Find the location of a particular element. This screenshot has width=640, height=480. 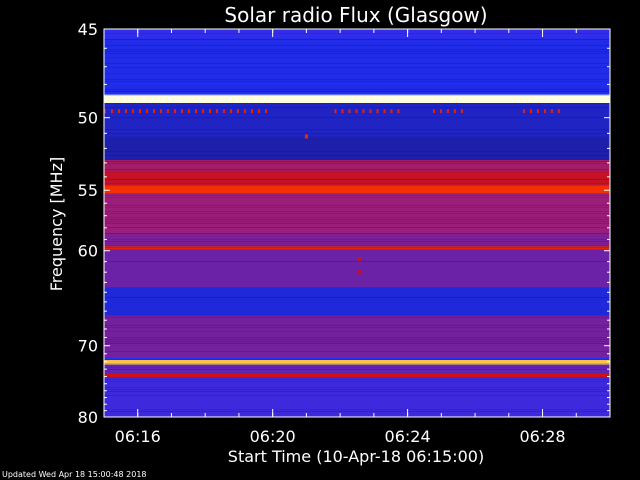

y-tick-label: 80 is located at coordinates (88, 417).